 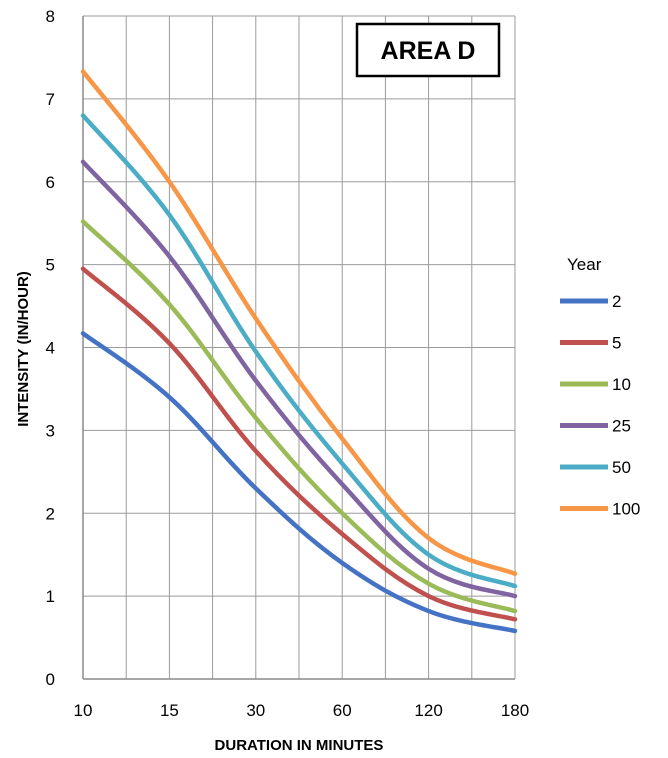 What do you see at coordinates (50, 679) in the screenshot?
I see `y-tick-label: 0` at bounding box center [50, 679].